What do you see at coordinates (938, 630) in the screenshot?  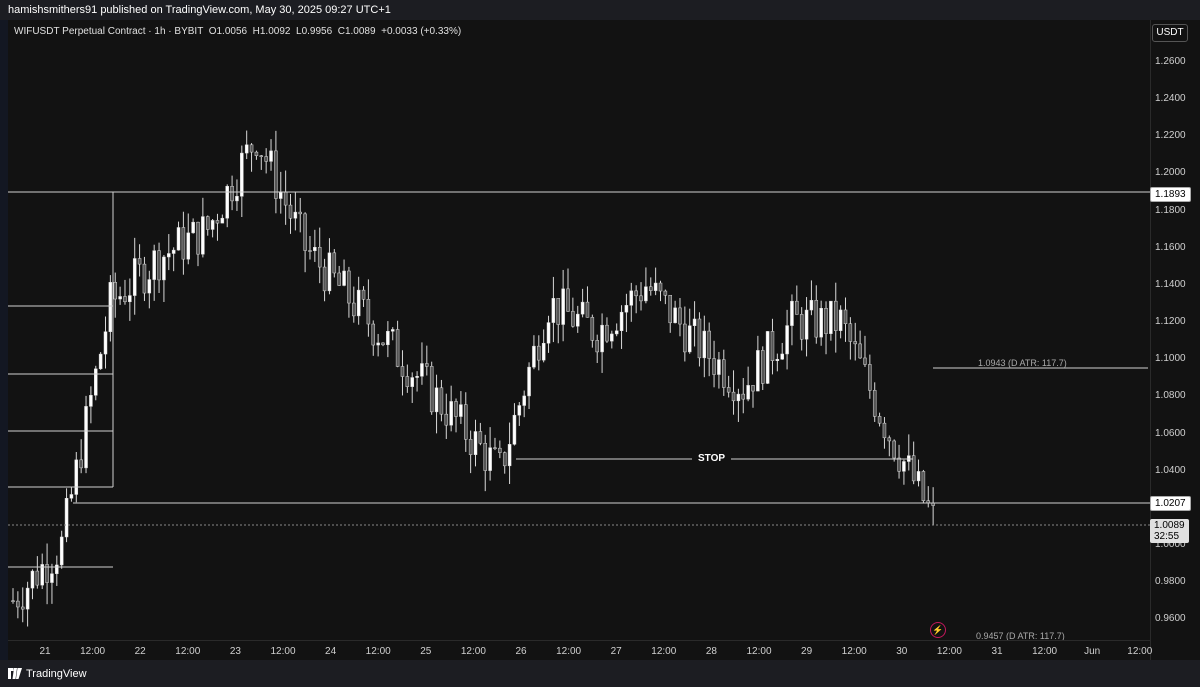 I see `flash-icon: ⚡` at bounding box center [938, 630].